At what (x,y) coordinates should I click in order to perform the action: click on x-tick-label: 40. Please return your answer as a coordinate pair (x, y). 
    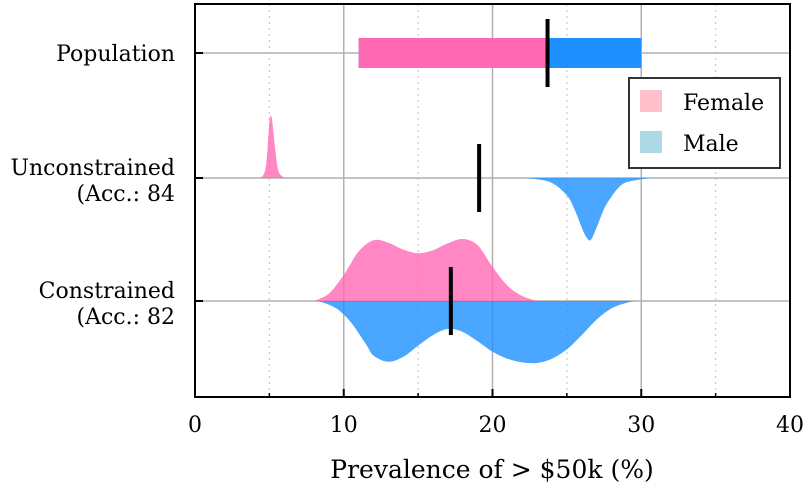
    Looking at the image, I should click on (790, 425).